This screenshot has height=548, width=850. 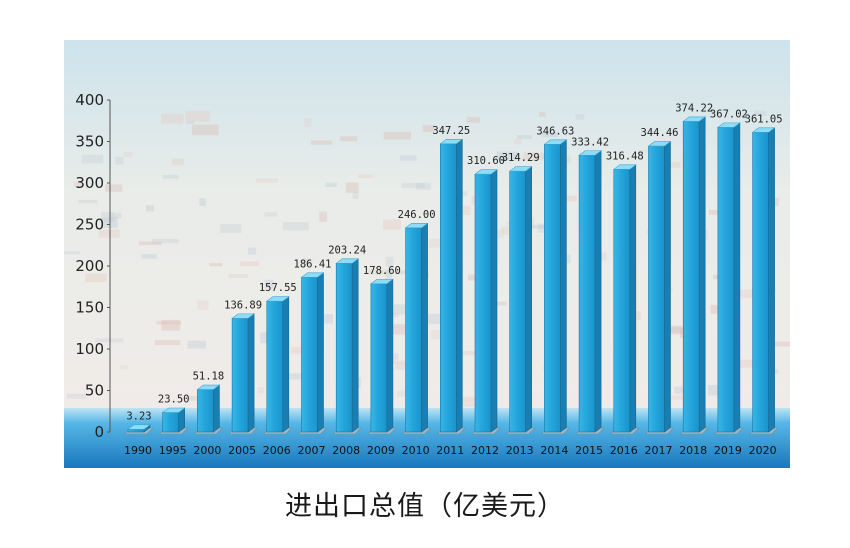 I want to click on y-tick-label: 300, so click(x=89, y=183).